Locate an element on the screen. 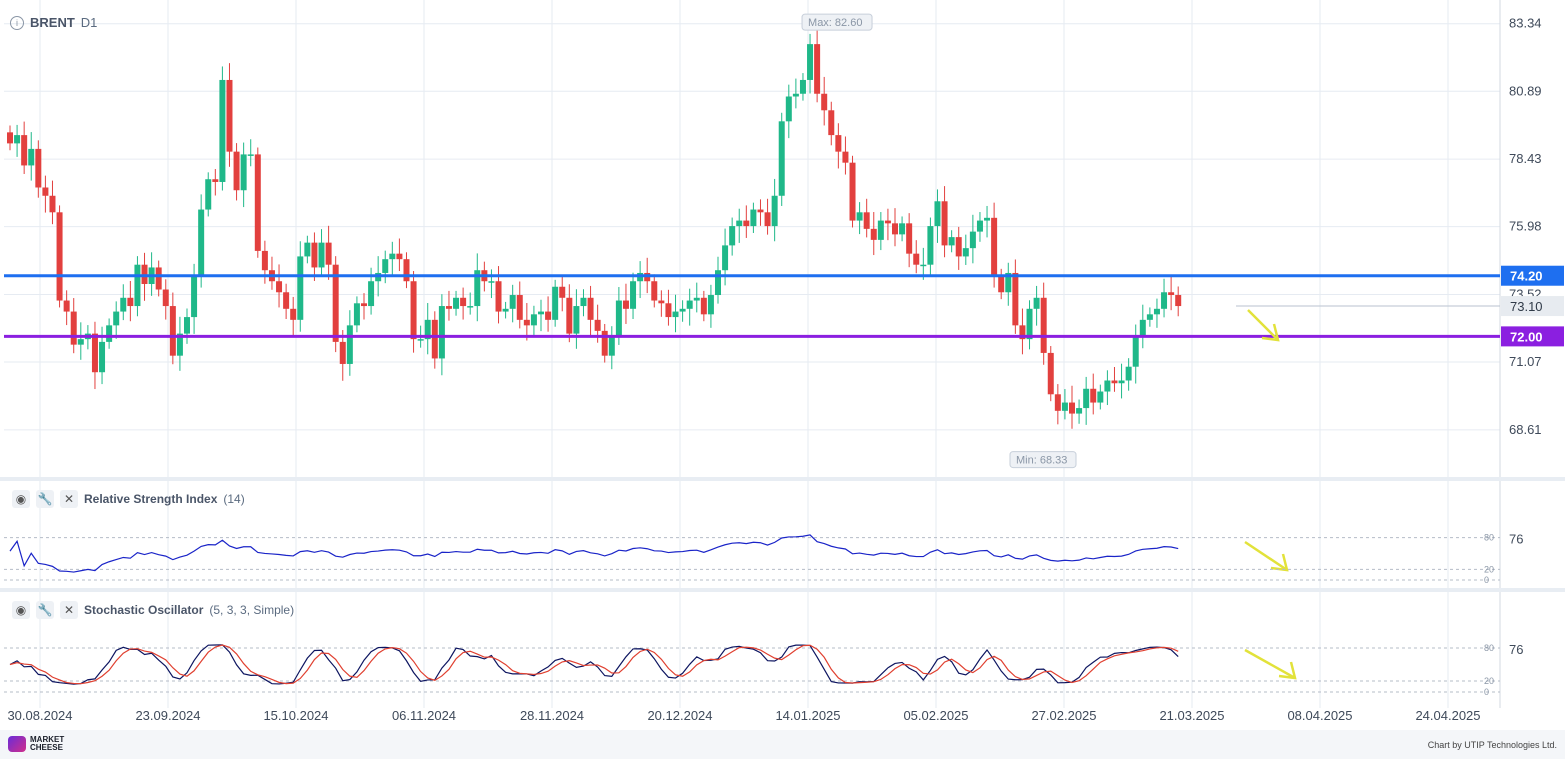  stoch-params: (5, 3, 3, Simple) is located at coordinates (252, 610).